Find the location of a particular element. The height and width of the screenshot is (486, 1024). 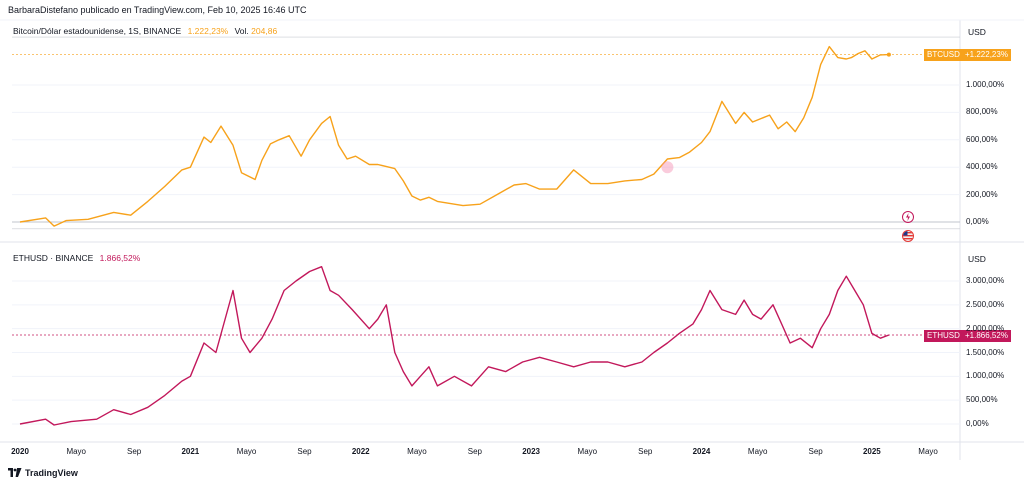

tv-logo-icon is located at coordinates (15, 473).